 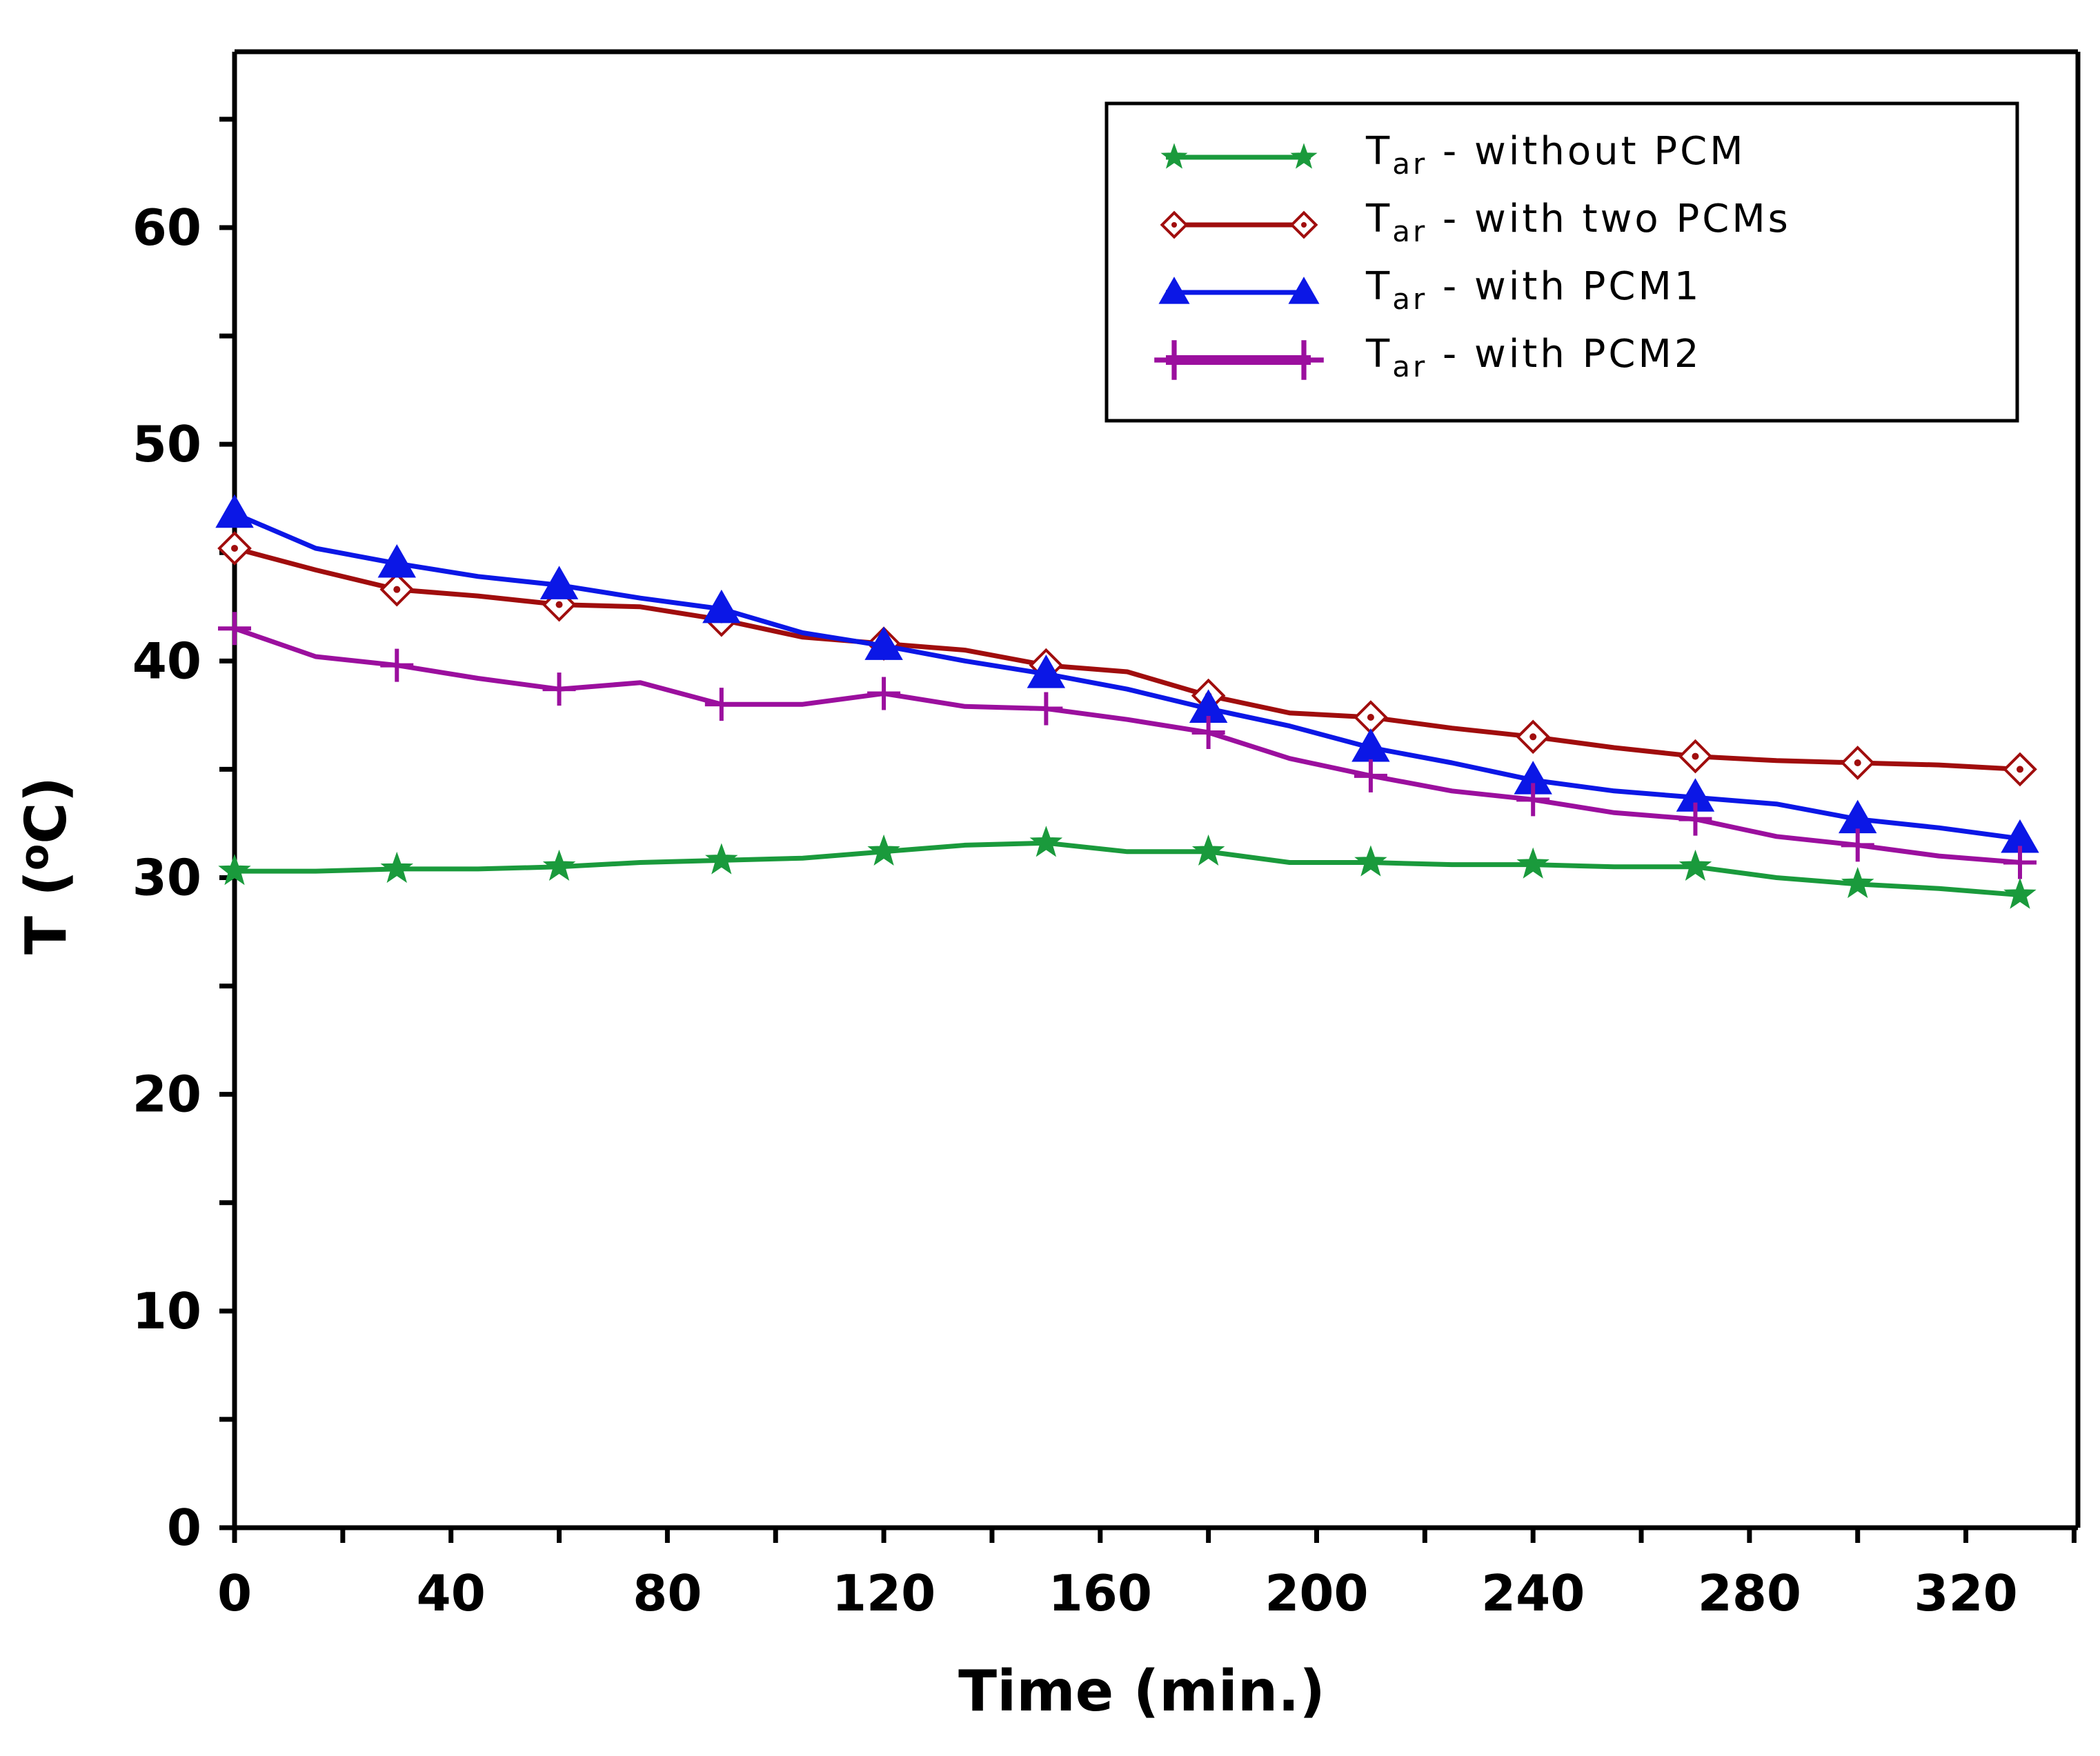 I want to click on legend-entry-with-pcm2: Tar - with PCM2, so click(x=1427, y=357).